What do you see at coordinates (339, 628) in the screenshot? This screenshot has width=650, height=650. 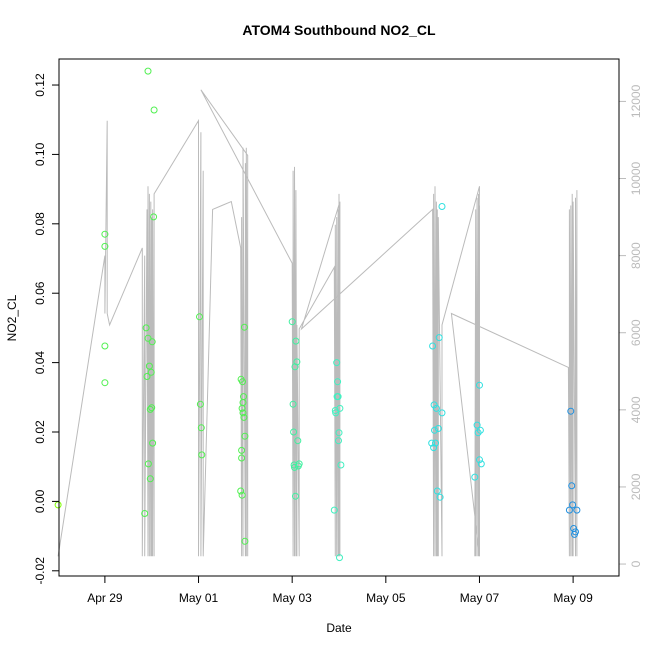 I see `x-axis-label: Date` at bounding box center [339, 628].